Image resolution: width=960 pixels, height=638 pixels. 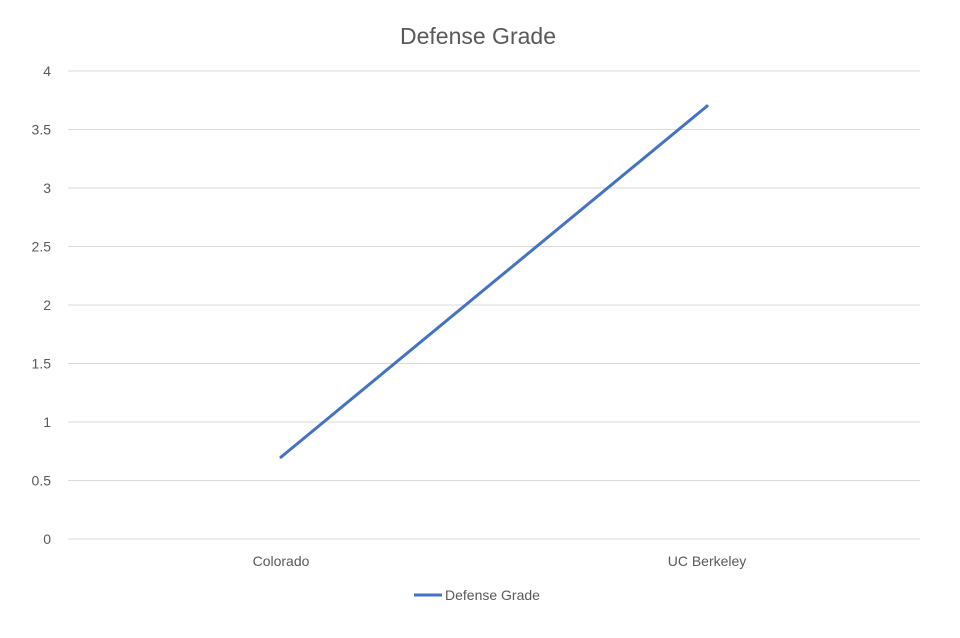 What do you see at coordinates (42, 247) in the screenshot?
I see `y-tick-label: 2.5` at bounding box center [42, 247].